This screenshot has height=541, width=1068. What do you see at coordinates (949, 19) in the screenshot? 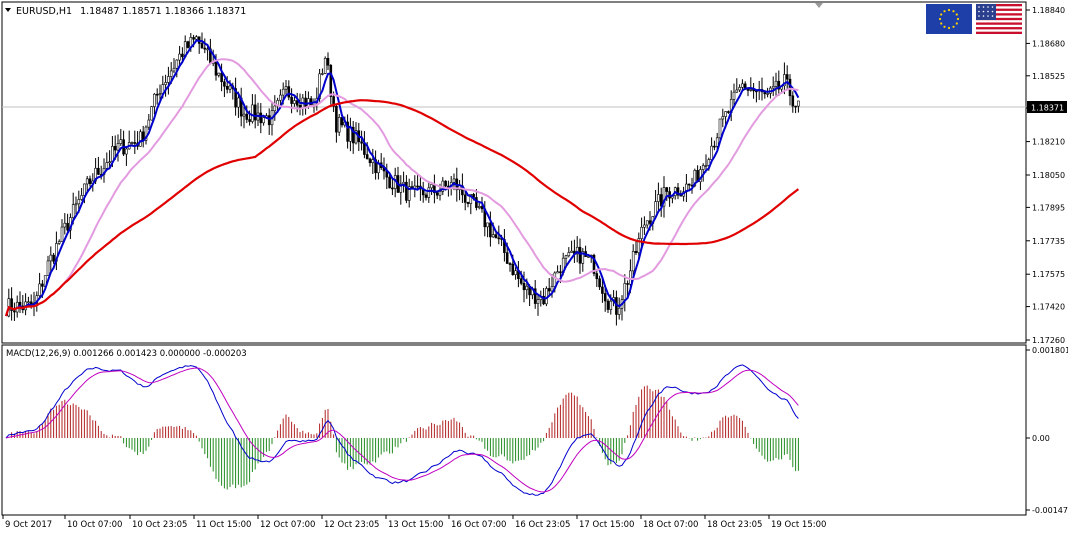
I see `eu-flag-icon` at bounding box center [949, 19].